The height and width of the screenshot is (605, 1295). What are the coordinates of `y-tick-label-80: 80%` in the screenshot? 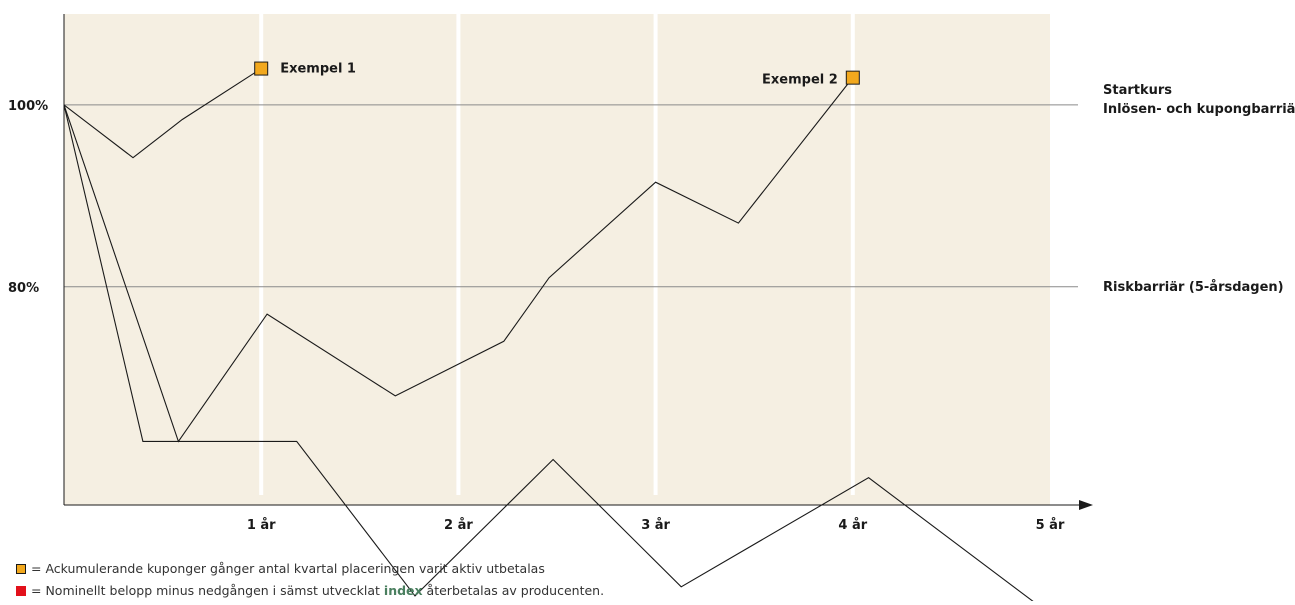 It's located at (23, 288).